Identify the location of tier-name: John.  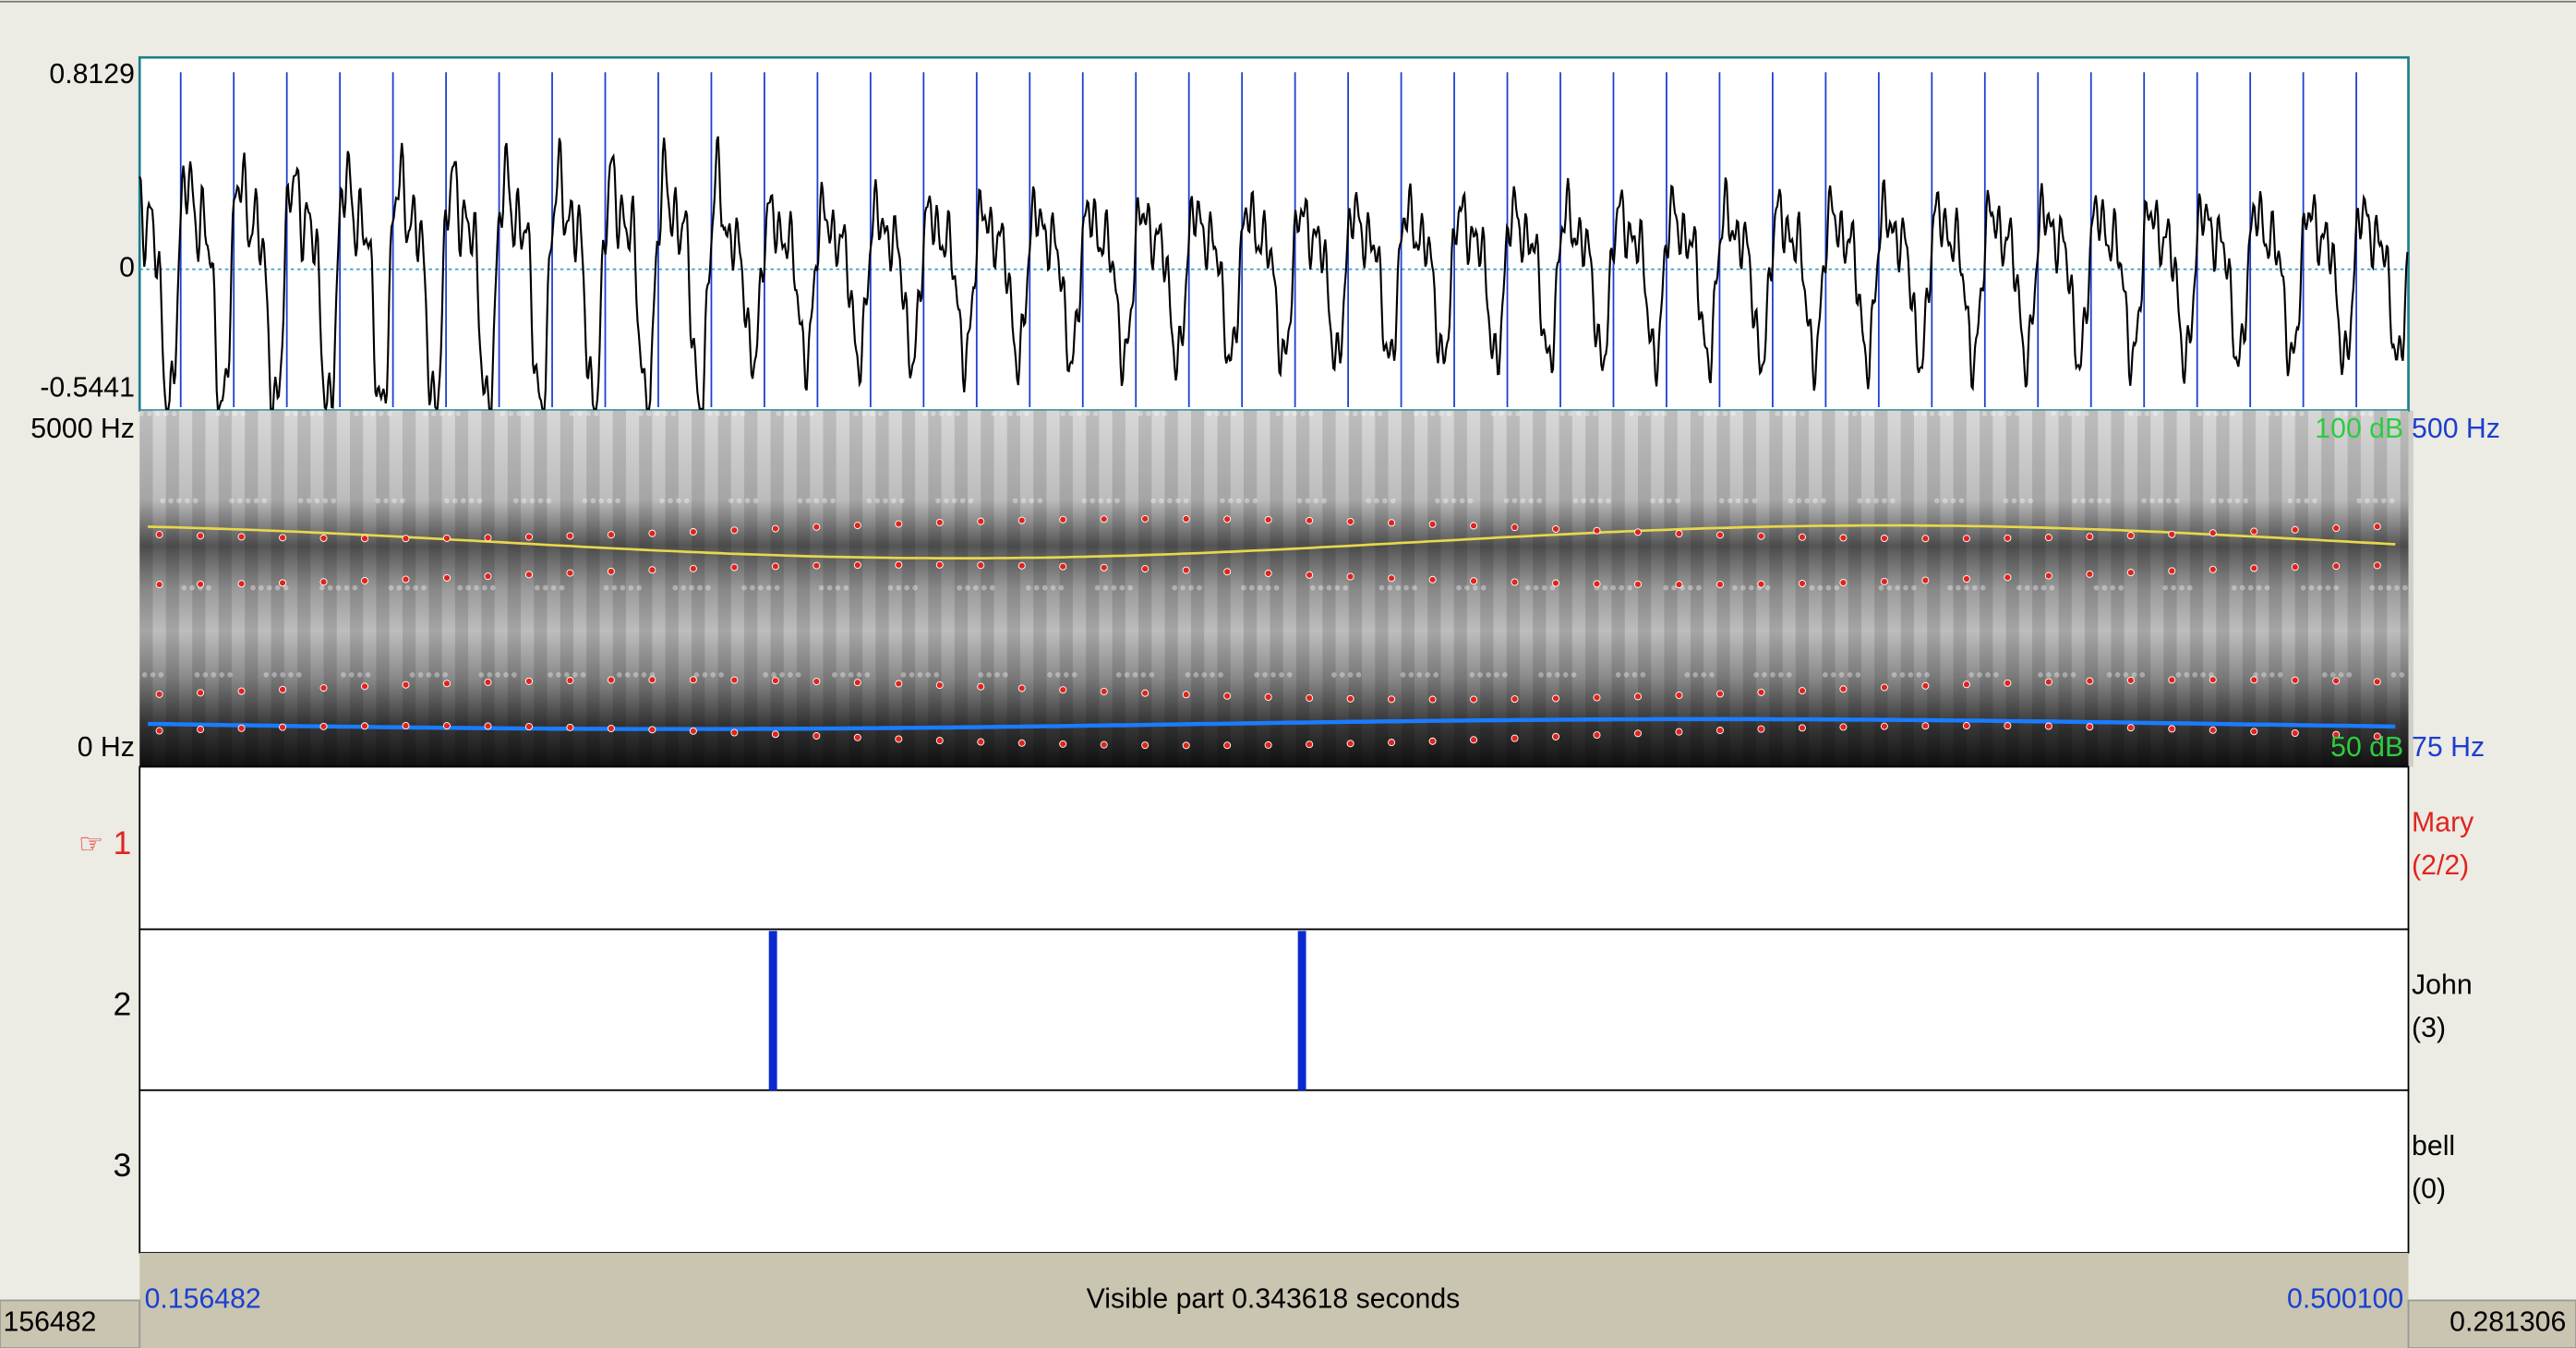
(2442, 985).